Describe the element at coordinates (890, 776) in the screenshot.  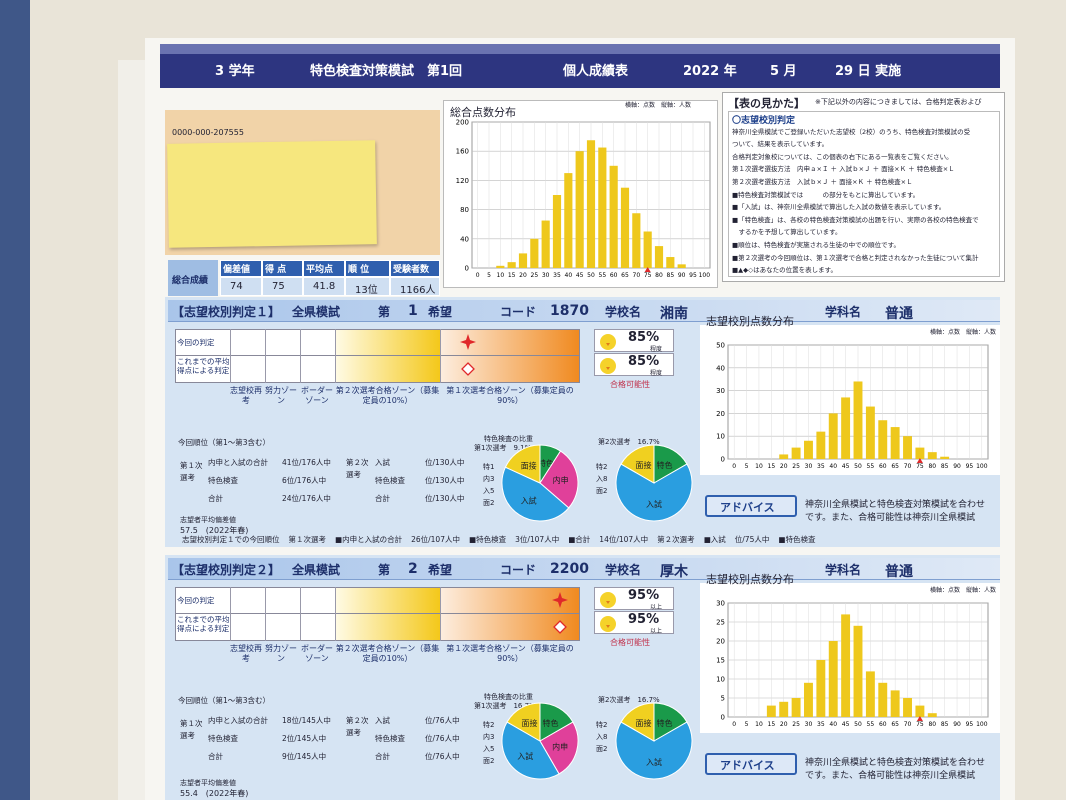
I see `advice-text: です。また、合格可能性は神奈川全県模試` at that location.